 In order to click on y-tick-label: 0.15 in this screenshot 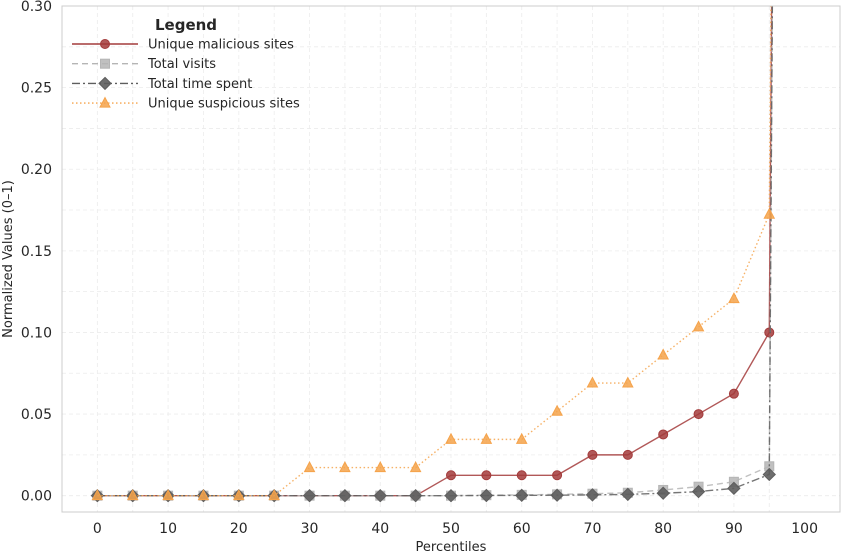, I will do `click(36, 252)`.